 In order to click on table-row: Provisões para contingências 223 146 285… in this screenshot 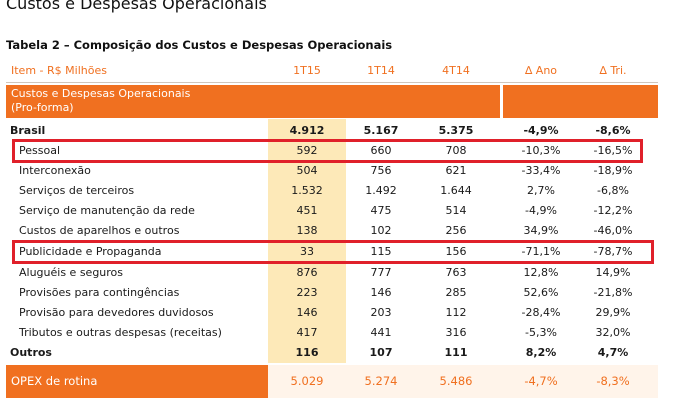, I will do `click(340, 293)`.